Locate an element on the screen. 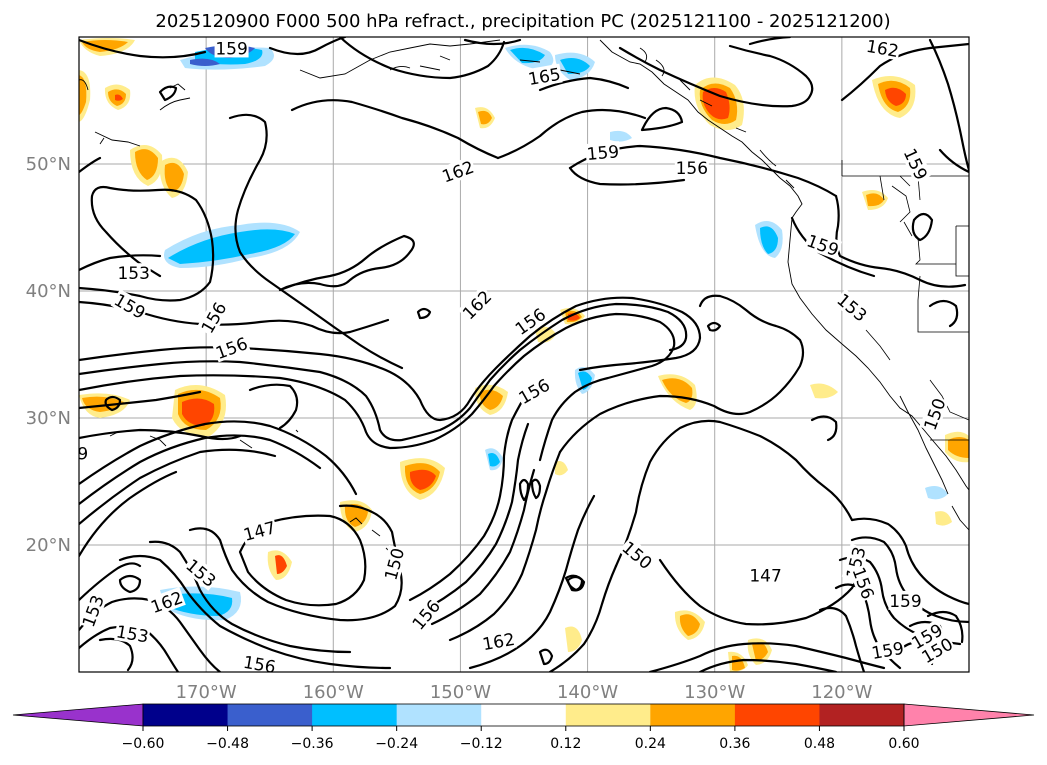  contour-label: 153 is located at coordinates (133, 273).